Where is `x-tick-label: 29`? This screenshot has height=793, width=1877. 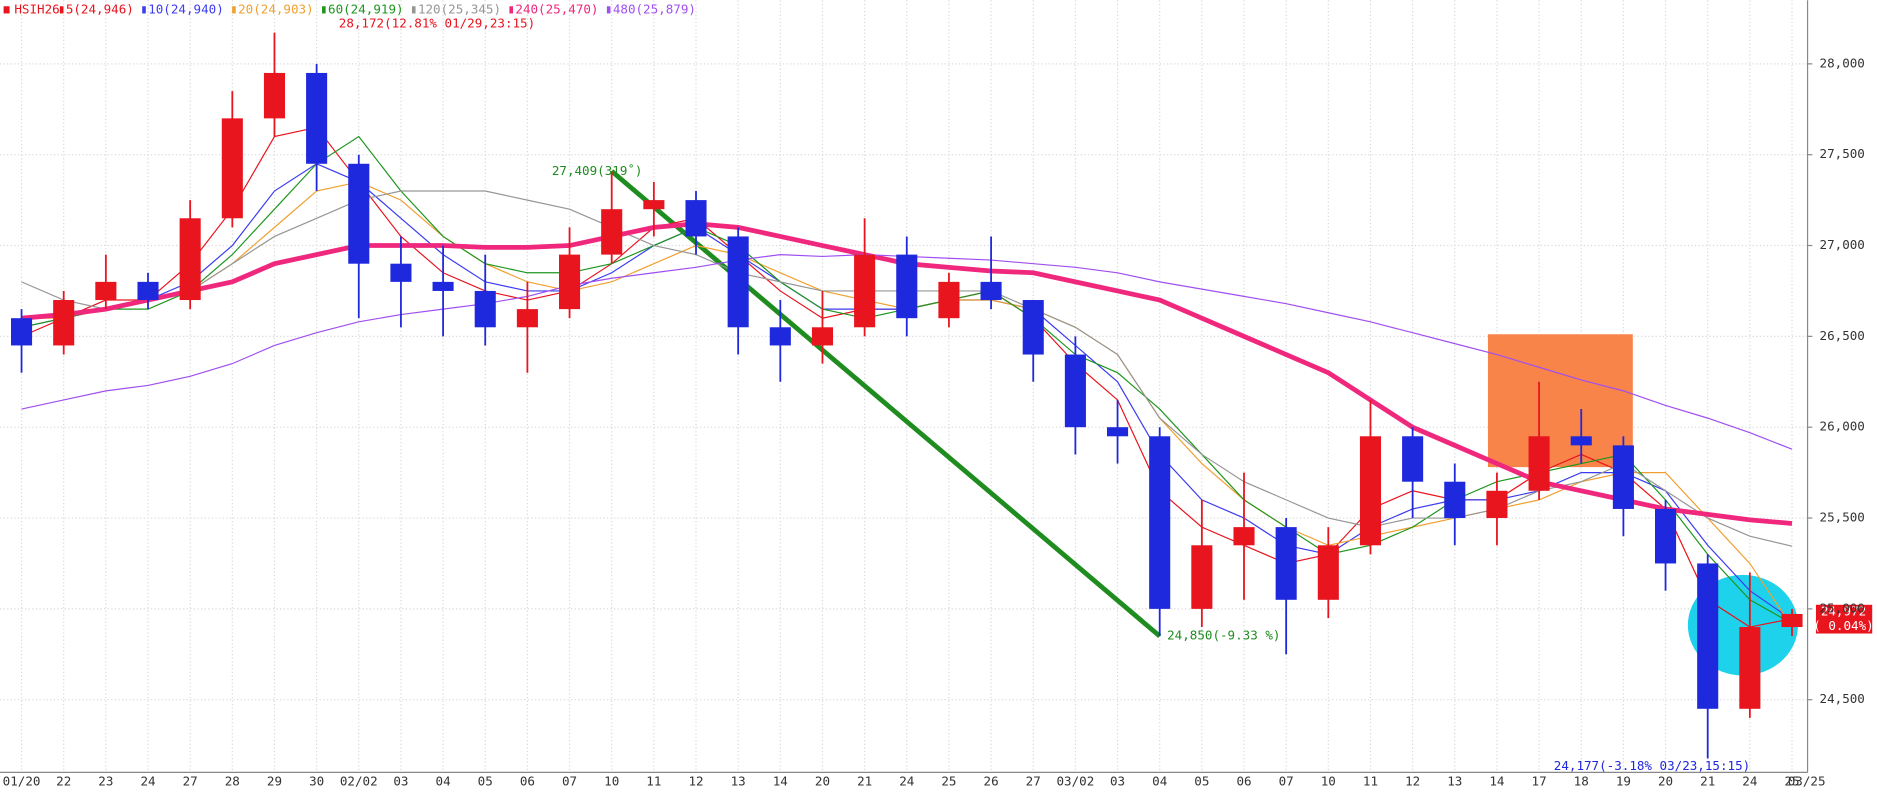
x-tick-label: 29 is located at coordinates (274, 780).